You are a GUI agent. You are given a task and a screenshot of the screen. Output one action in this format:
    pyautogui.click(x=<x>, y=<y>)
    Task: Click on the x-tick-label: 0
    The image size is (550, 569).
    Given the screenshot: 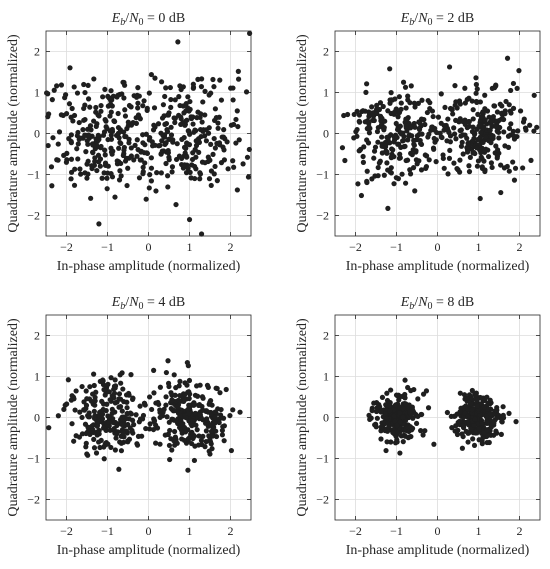 What is the action you would take?
    pyautogui.click(x=438, y=247)
    